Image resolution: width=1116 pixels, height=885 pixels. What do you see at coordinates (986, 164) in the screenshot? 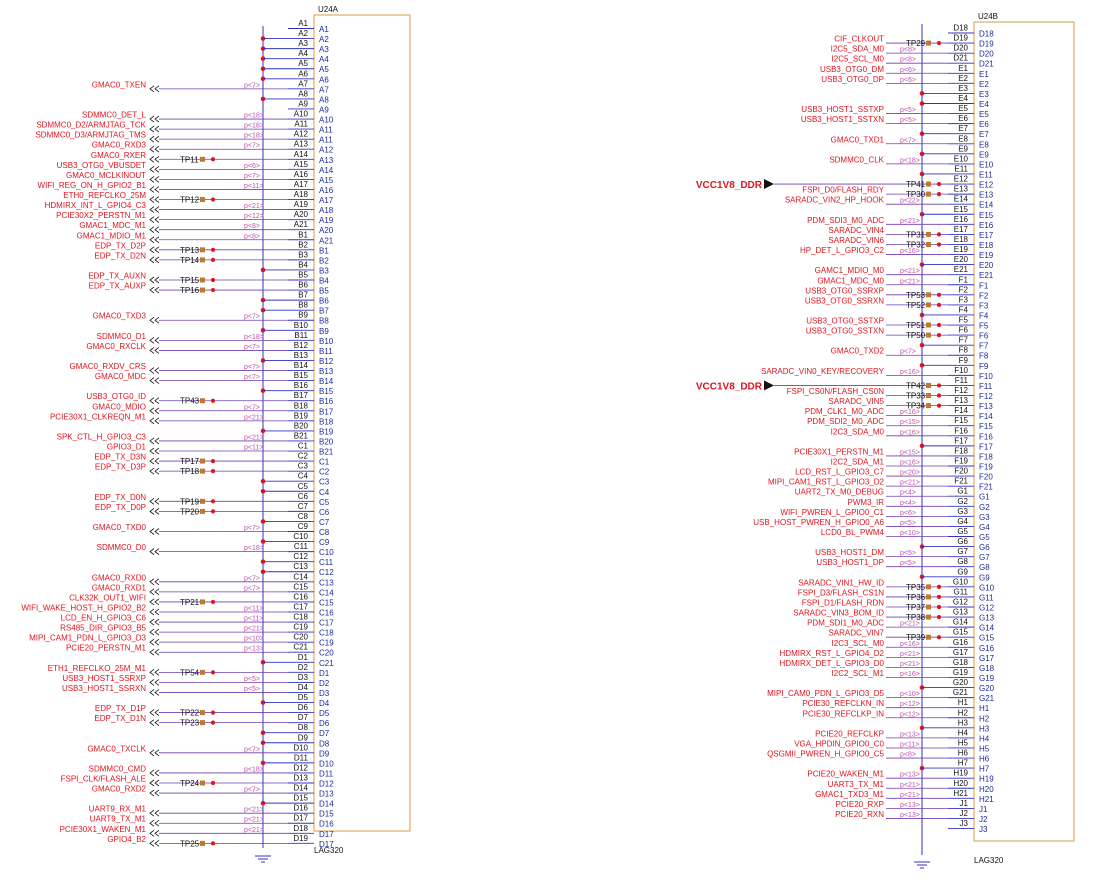
I see `pin-name: E10` at bounding box center [986, 164].